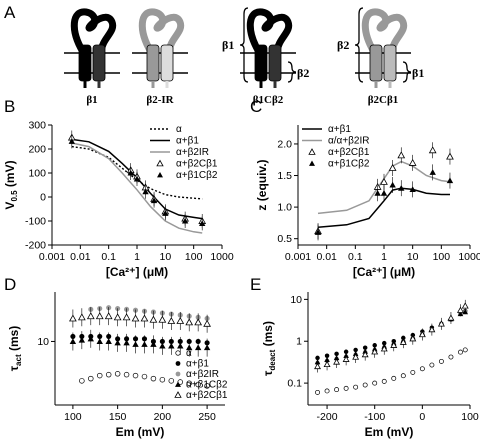 The height and width of the screenshot is (440, 480). I want to click on y-label-unit: (ms), so click(268, 335).